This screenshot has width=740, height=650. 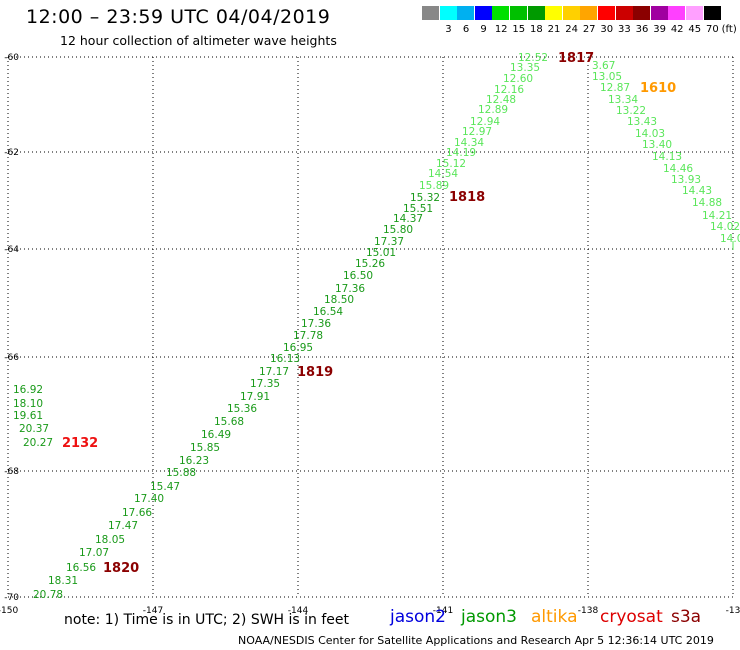 What do you see at coordinates (358, 276) in the screenshot?
I see `wave-height-value: 16.50` at bounding box center [358, 276].